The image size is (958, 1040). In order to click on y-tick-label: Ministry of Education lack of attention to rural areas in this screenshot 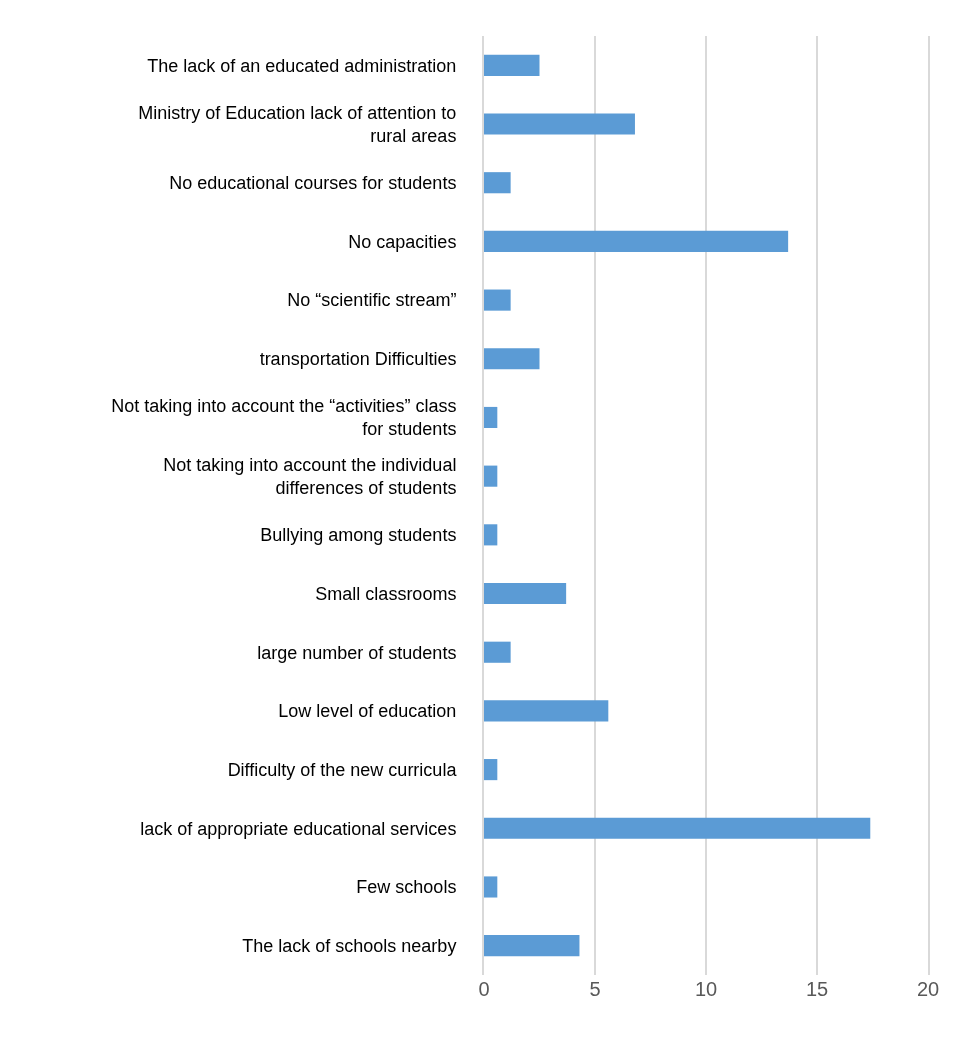, I will do `click(297, 124)`.